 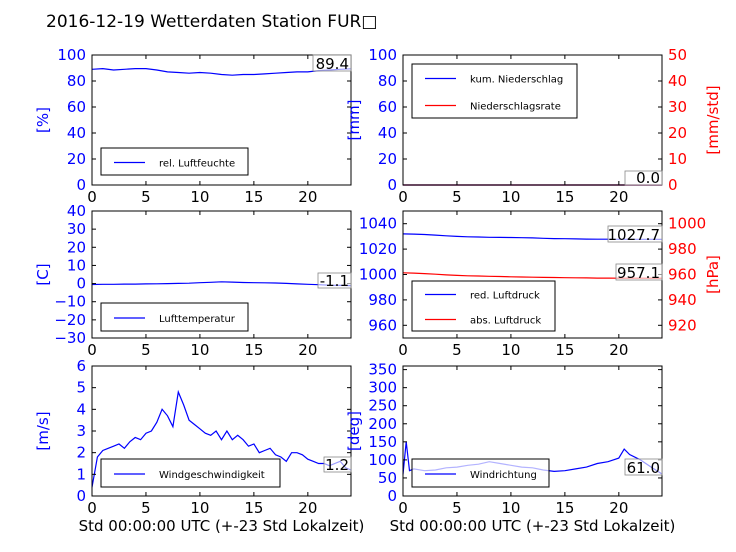 I want to click on current-value-label: 957.1, so click(x=638, y=273).